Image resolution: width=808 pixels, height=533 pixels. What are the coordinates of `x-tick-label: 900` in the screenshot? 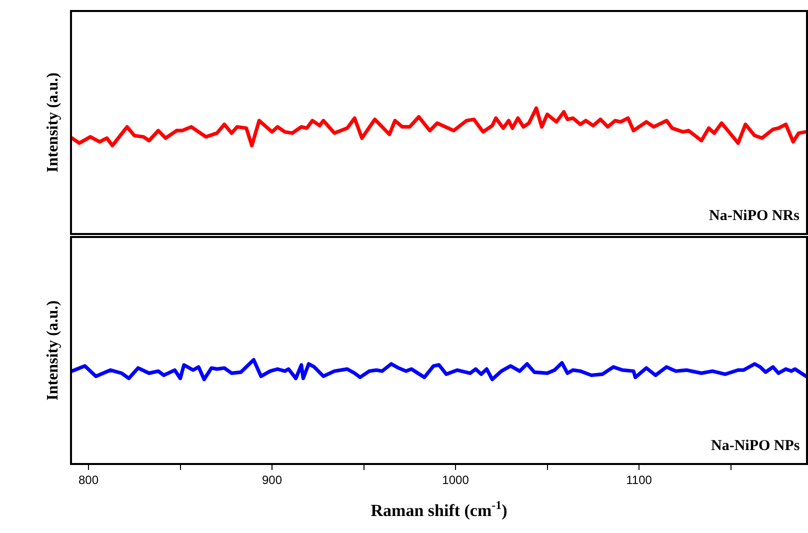 It's located at (272, 480).